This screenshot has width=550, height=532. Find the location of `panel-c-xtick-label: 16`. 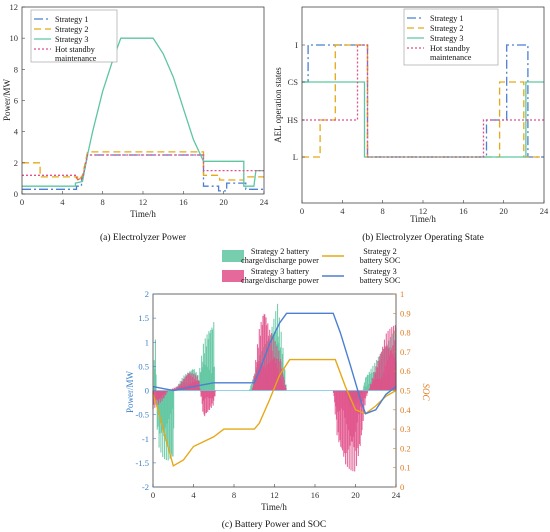

panel-c-xtick-label: 16 is located at coordinates (315, 495).